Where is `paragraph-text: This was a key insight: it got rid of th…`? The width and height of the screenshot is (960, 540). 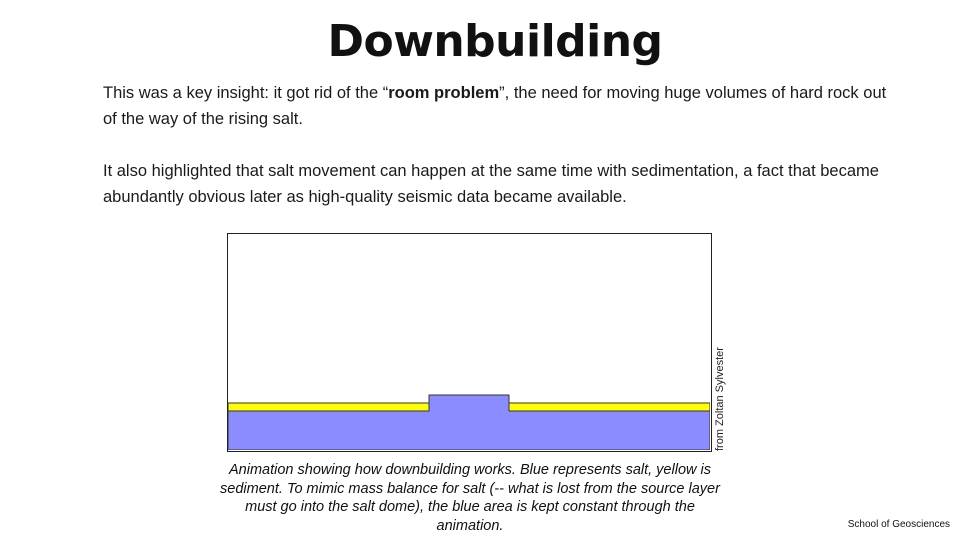
paragraph-text: This was a key insight: it got rid of th… is located at coordinates (246, 93).